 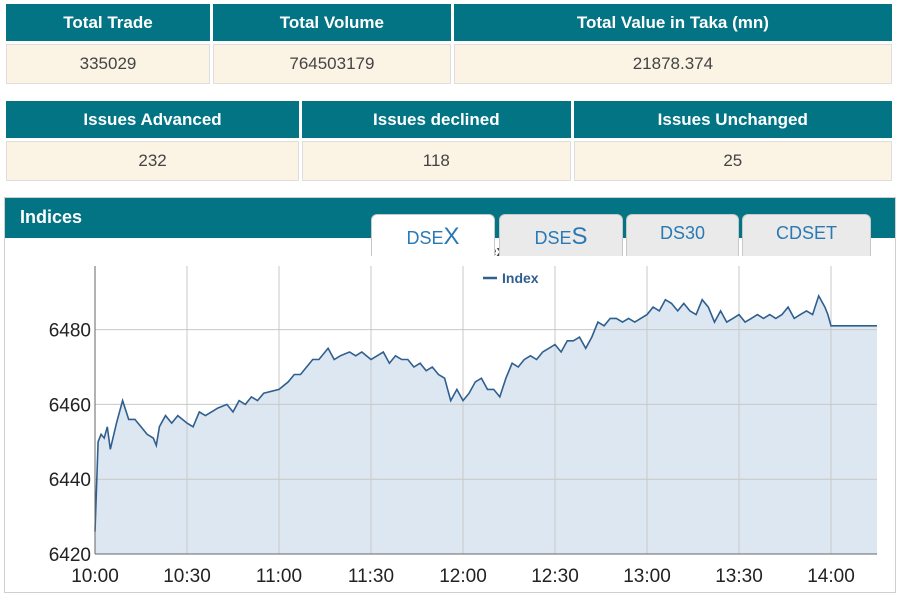 I want to click on total-volume-value: 764503179, so click(x=332, y=64).